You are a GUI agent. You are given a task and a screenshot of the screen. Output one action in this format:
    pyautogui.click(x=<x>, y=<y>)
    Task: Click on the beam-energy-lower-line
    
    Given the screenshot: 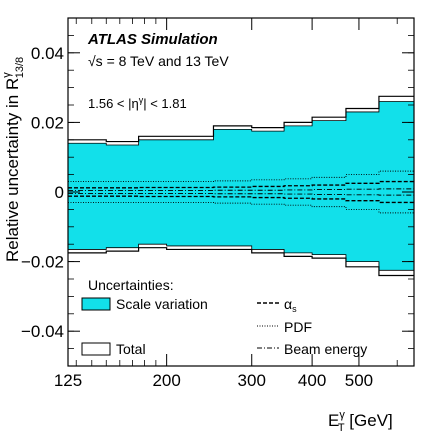 What is the action you would take?
    pyautogui.click(x=241, y=194)
    